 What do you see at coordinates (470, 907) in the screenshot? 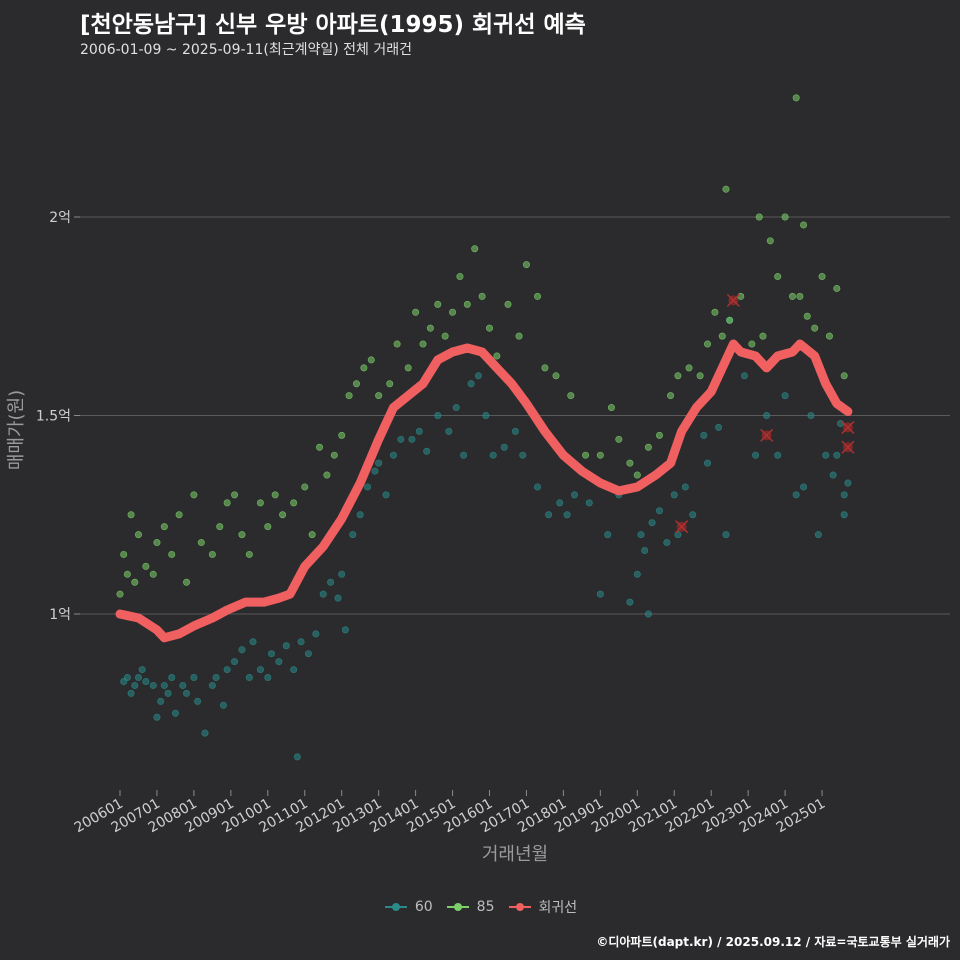
I see `legend-item-85: 85` at bounding box center [470, 907].